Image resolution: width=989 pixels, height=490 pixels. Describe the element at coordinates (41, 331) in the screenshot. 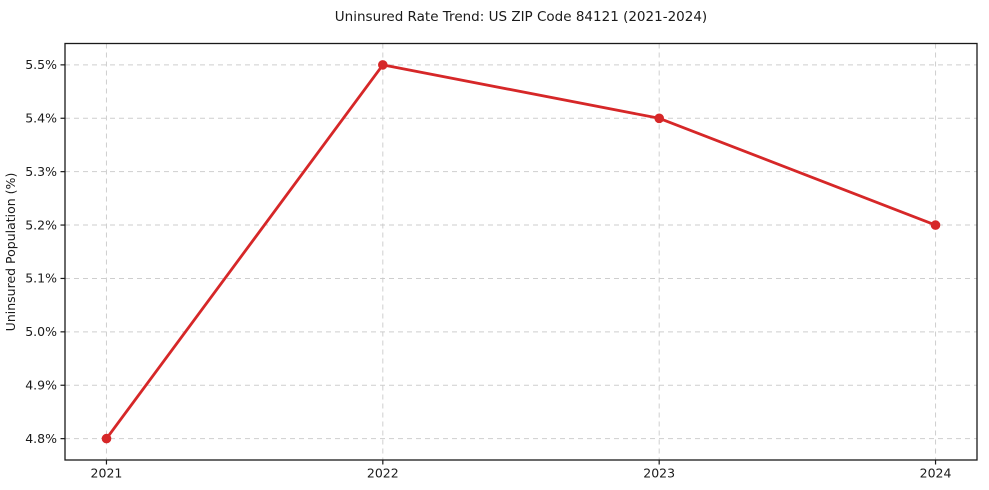

I see `y-tick-label: 5.0%` at that location.